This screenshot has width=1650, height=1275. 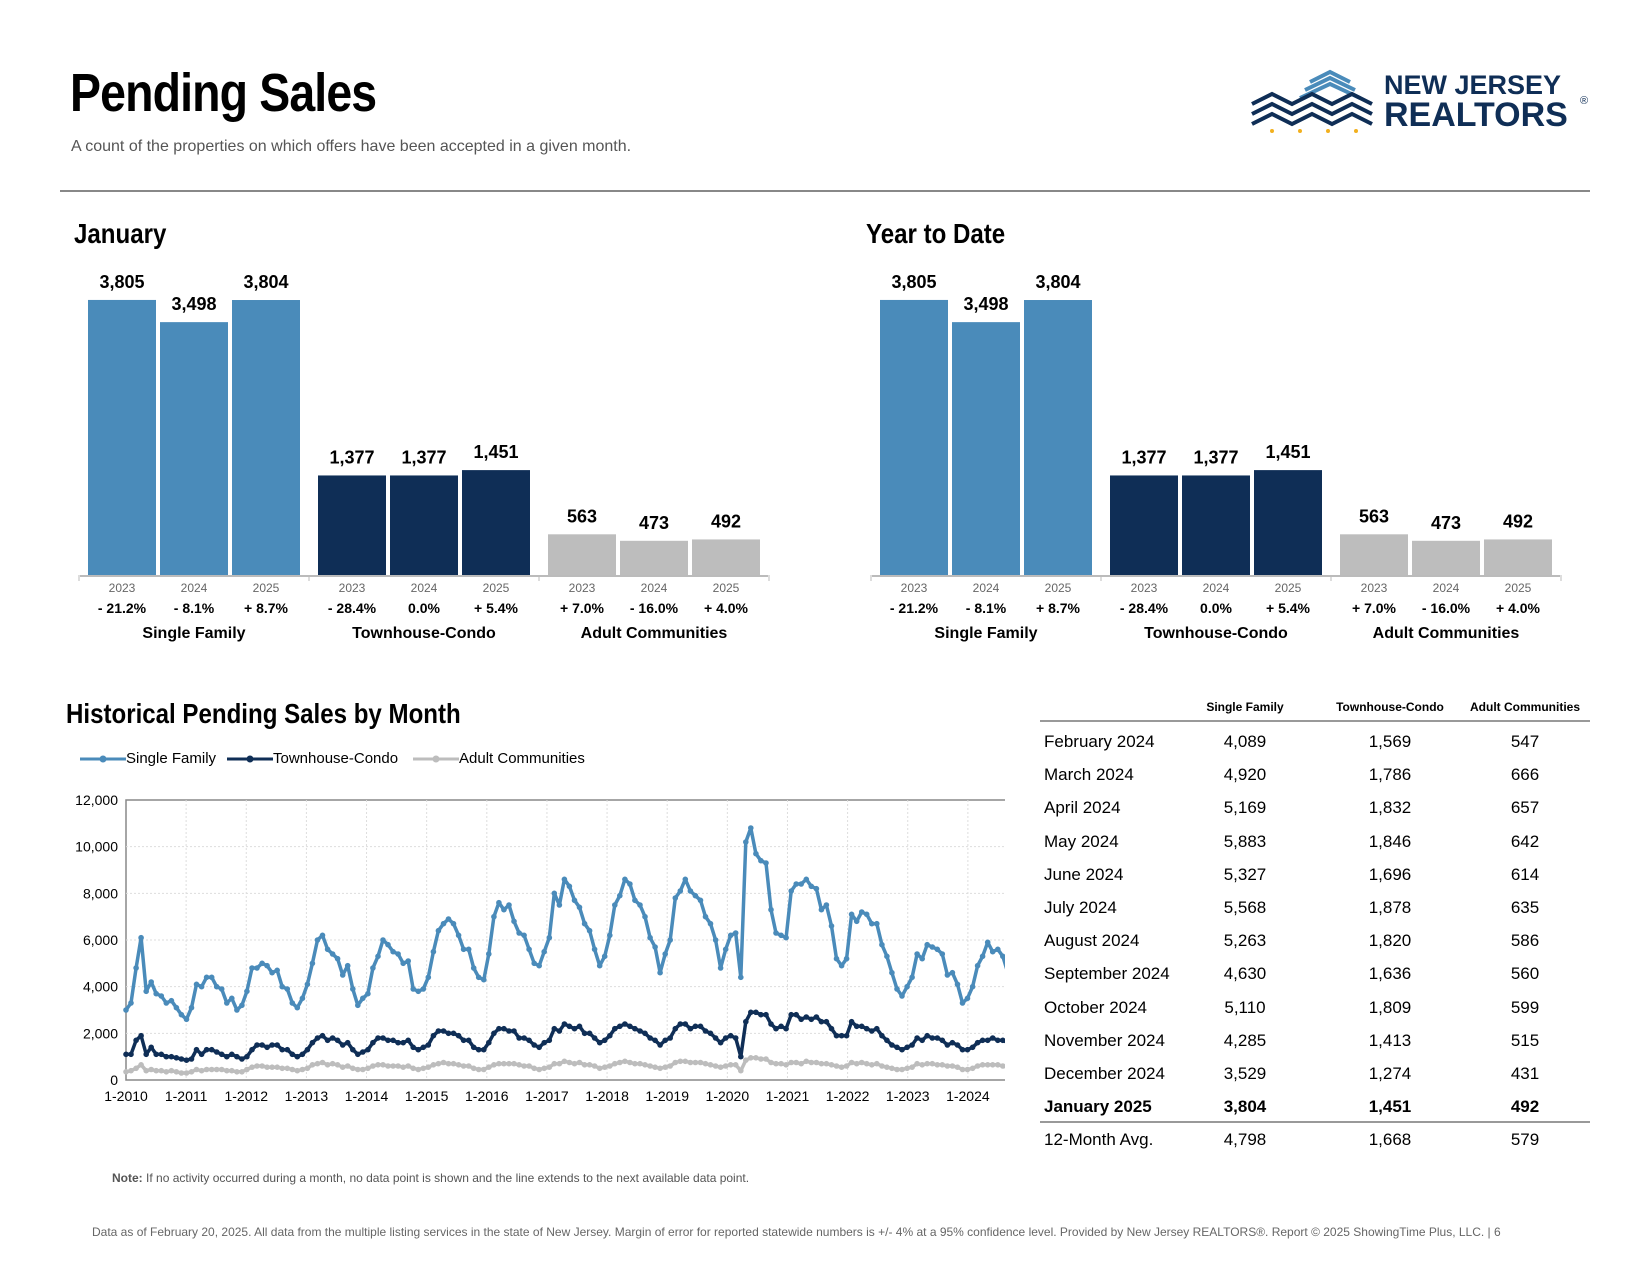 What do you see at coordinates (1216, 633) in the screenshot?
I see `group-label: Townhouse-Condo` at bounding box center [1216, 633].